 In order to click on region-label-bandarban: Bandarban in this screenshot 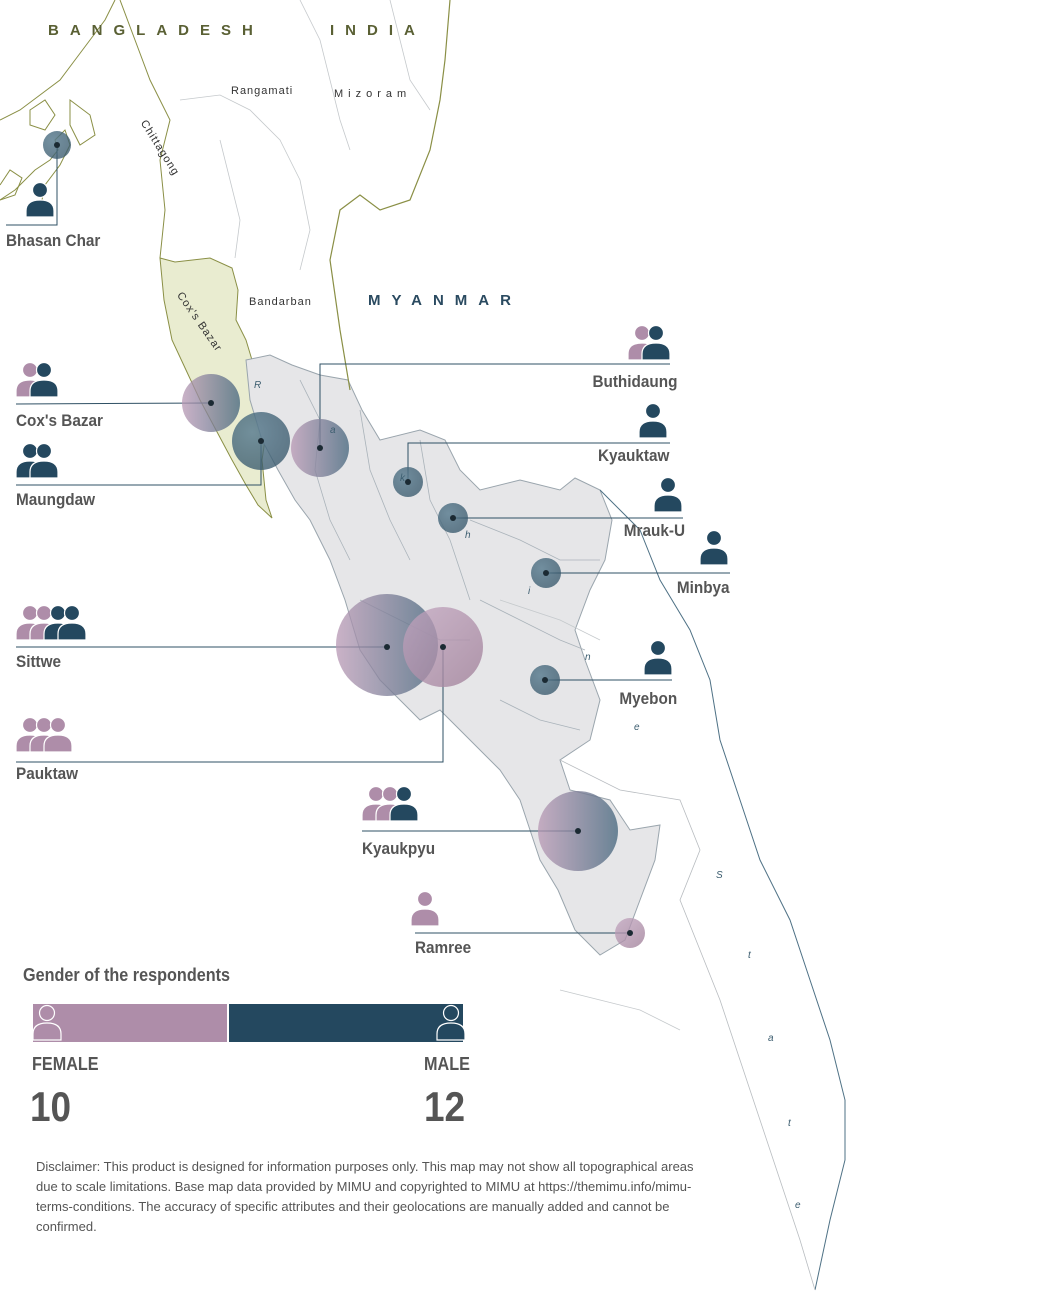, I will do `click(280, 302)`.